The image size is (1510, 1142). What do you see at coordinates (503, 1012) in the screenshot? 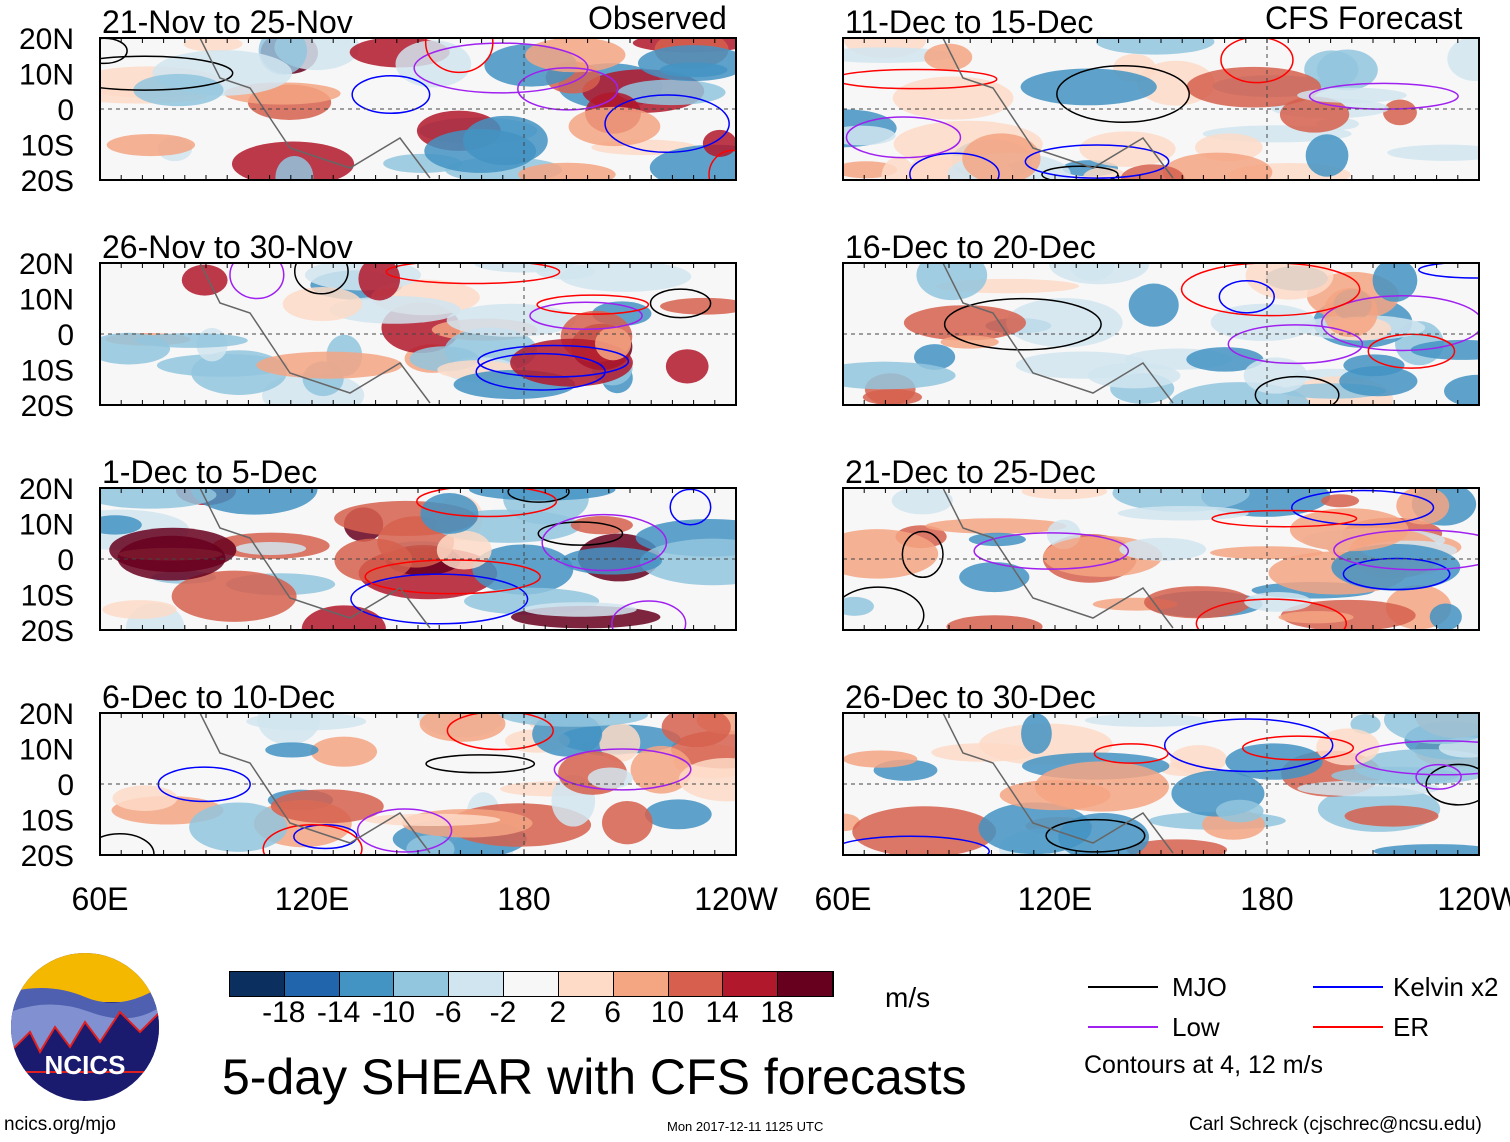
I see `colorbar-label: -2` at bounding box center [503, 1012].